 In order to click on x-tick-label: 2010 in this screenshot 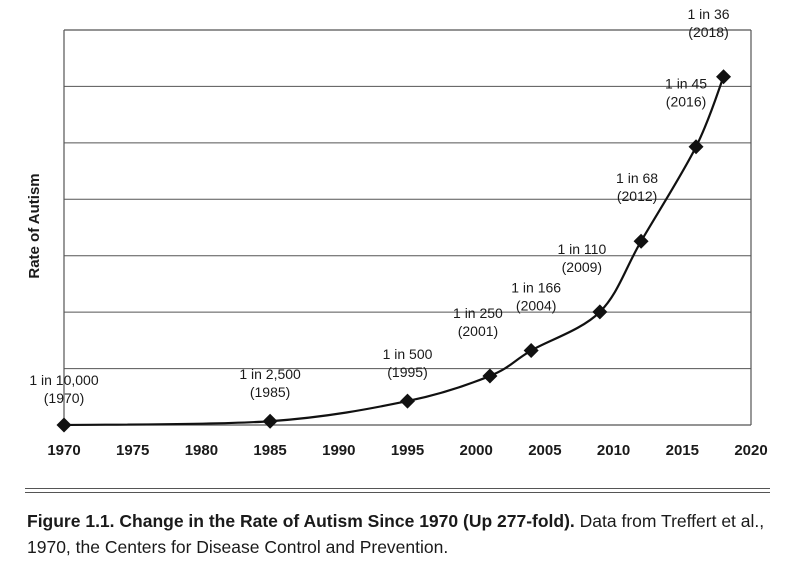, I will do `click(613, 450)`.